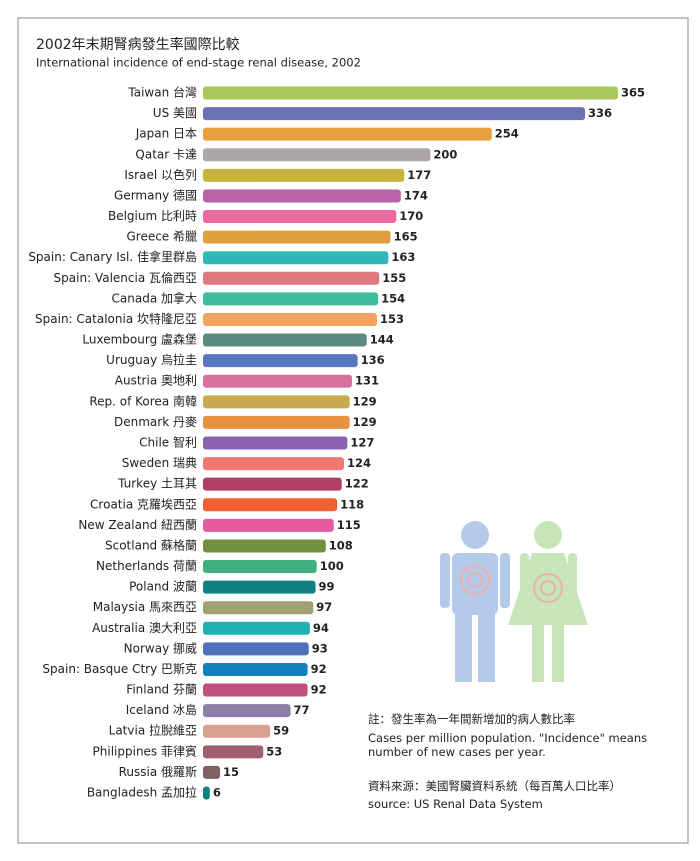 The width and height of the screenshot is (700, 861). Describe the element at coordinates (281, 731) in the screenshot. I see `value-label: 59` at that location.